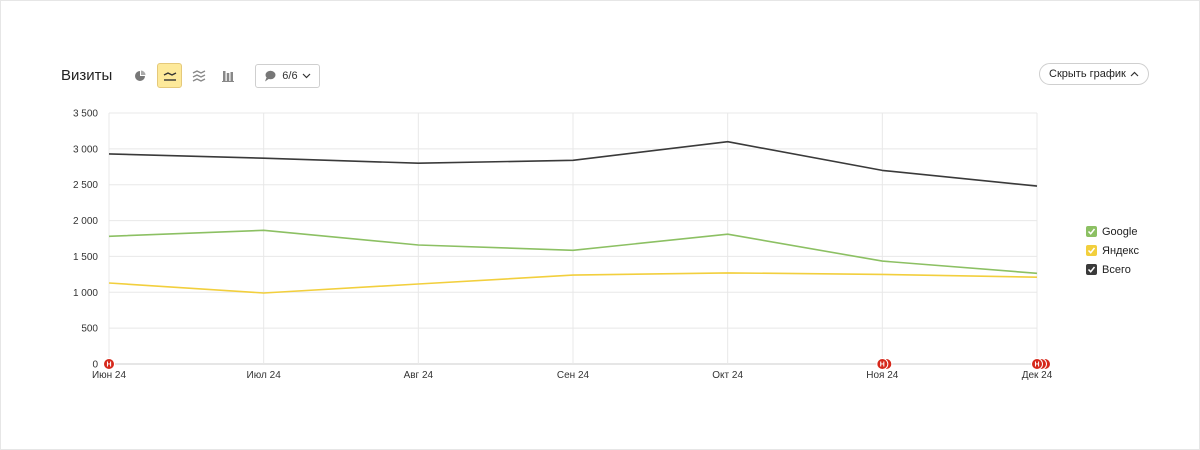 The width and height of the screenshot is (1200, 450). I want to click on legend-label: Google, so click(1120, 231).